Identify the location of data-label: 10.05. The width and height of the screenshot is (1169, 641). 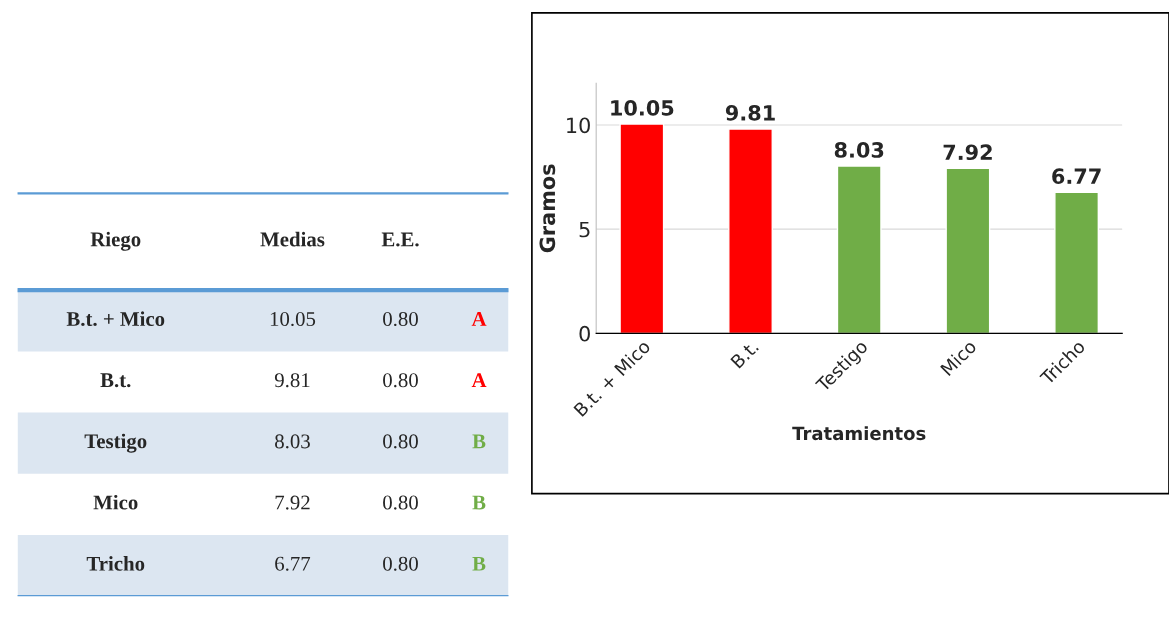
(642, 107).